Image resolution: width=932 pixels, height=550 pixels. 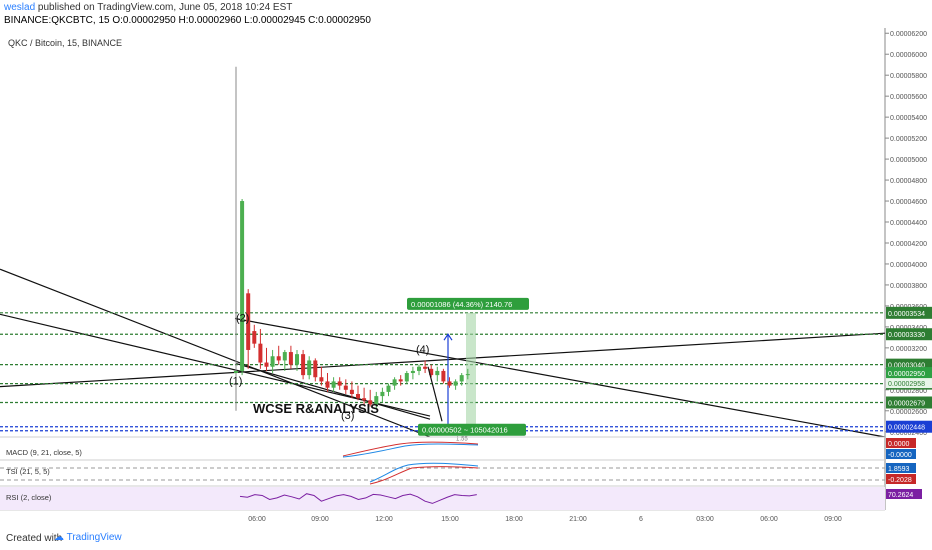 What do you see at coordinates (514, 519) in the screenshot?
I see `x-tick-label: 18:00` at bounding box center [514, 519].